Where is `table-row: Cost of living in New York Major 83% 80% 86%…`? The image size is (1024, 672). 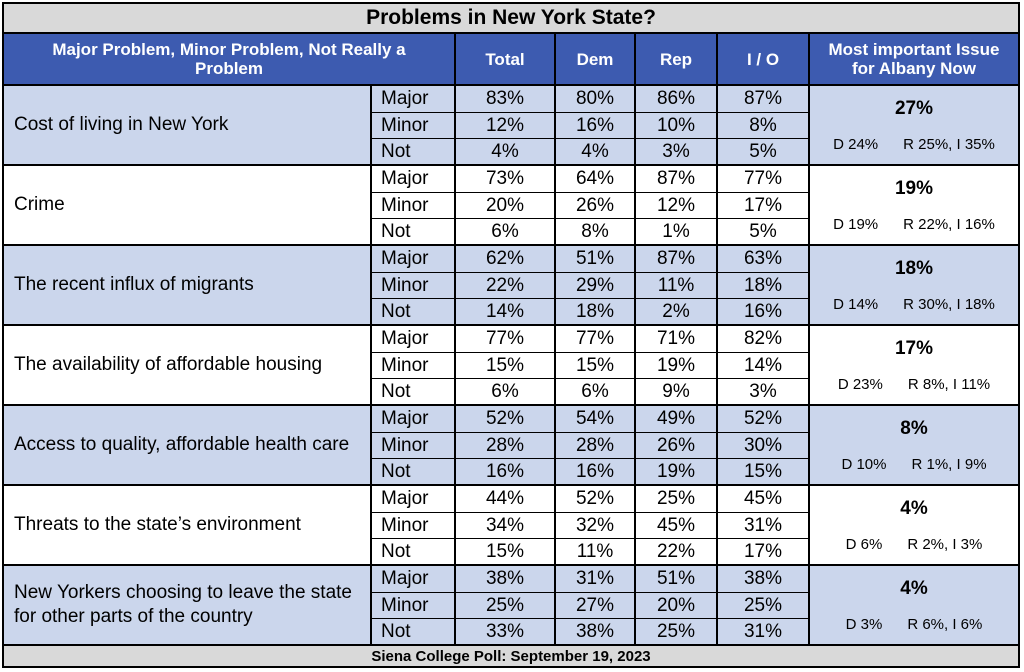
table-row: Cost of living in New York Major 83% 80% 86%… is located at coordinates (511, 124).